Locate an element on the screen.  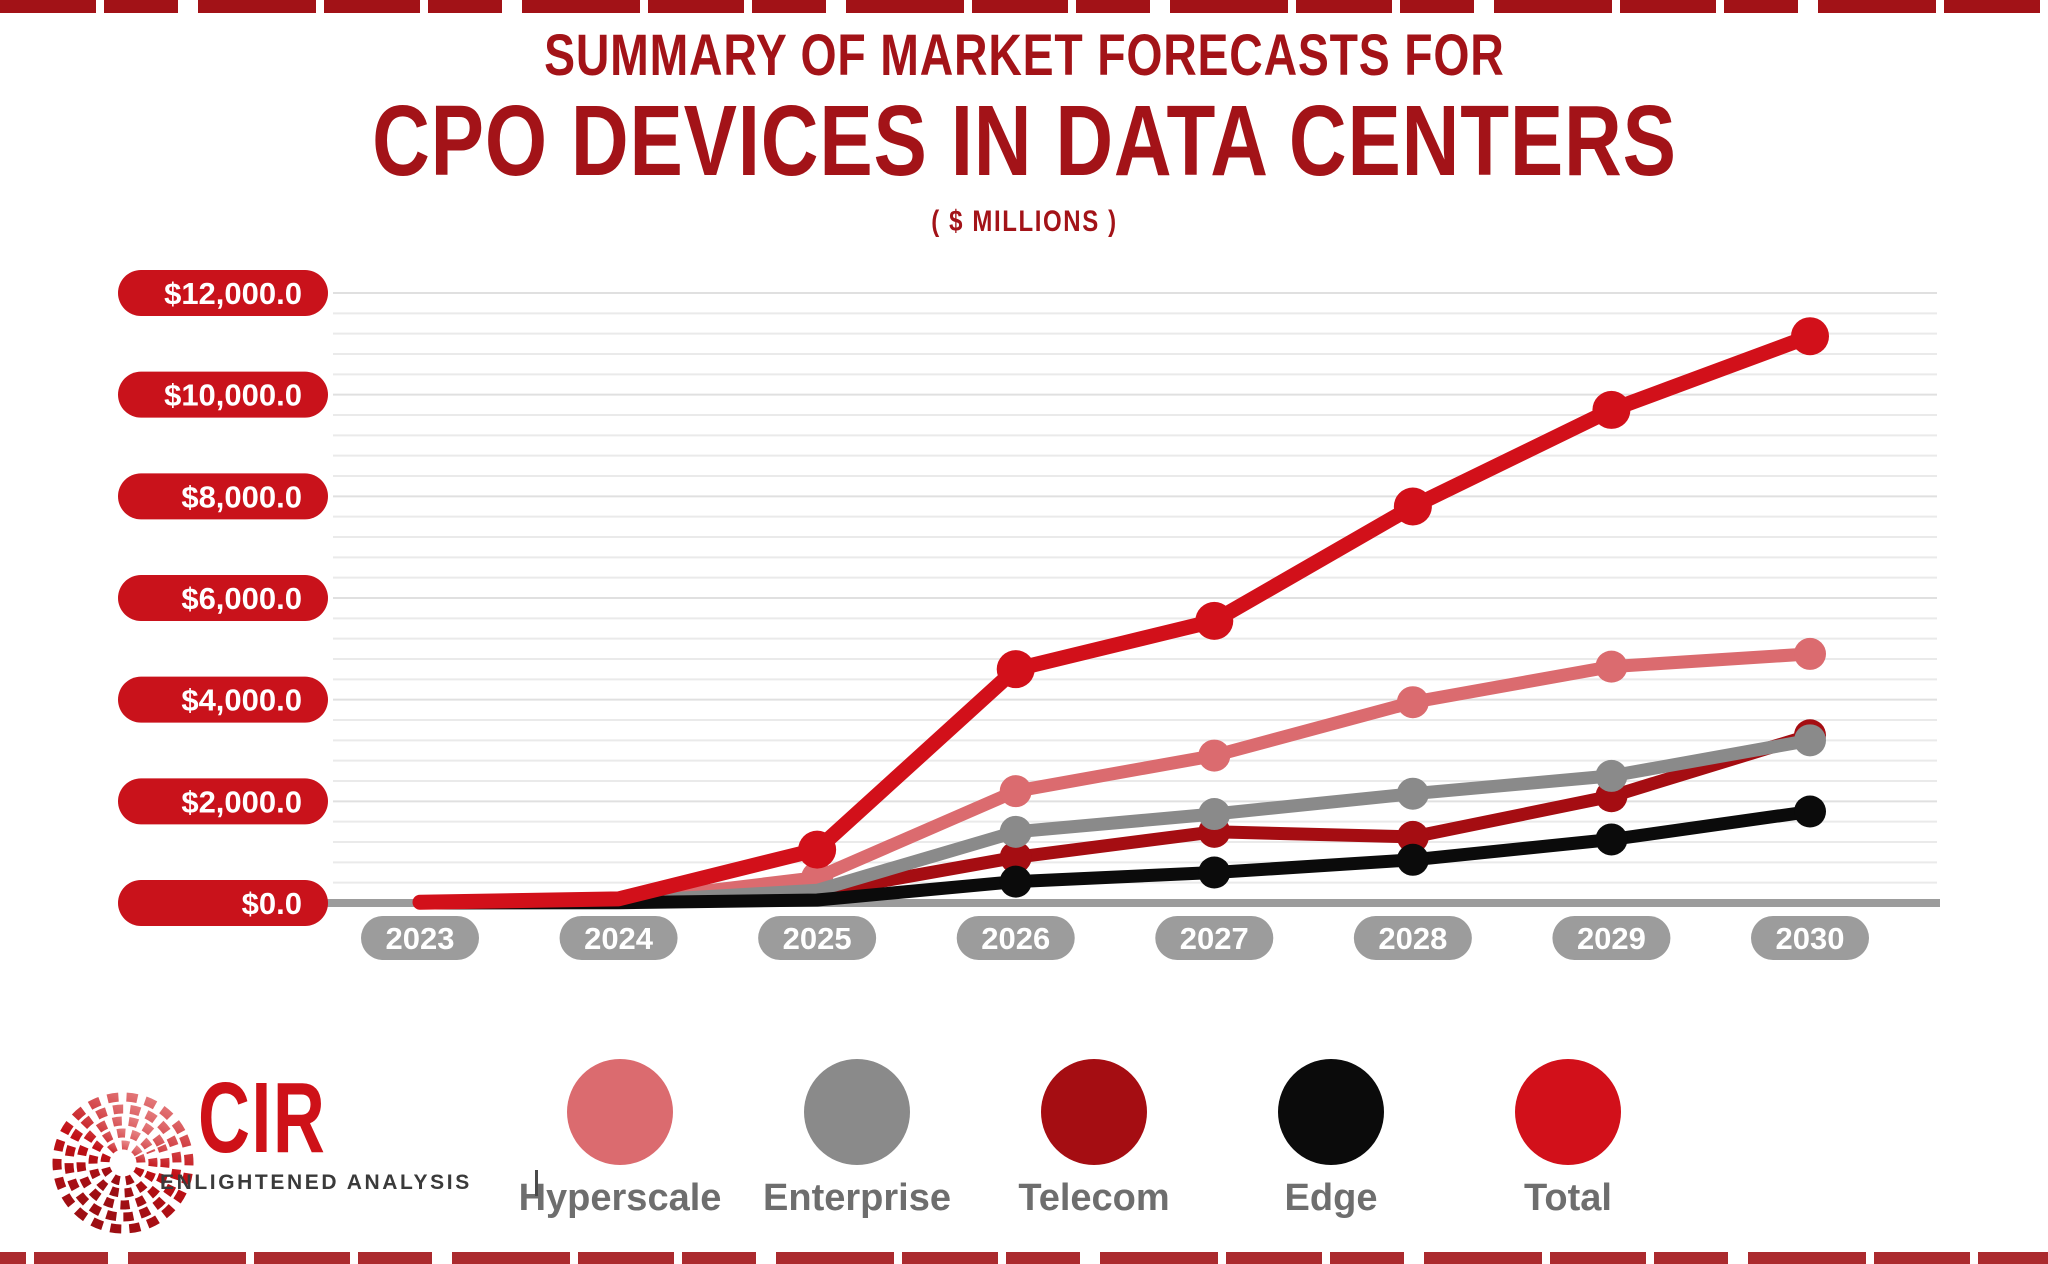
data-point-enterprise-2030 is located at coordinates (1810, 740).